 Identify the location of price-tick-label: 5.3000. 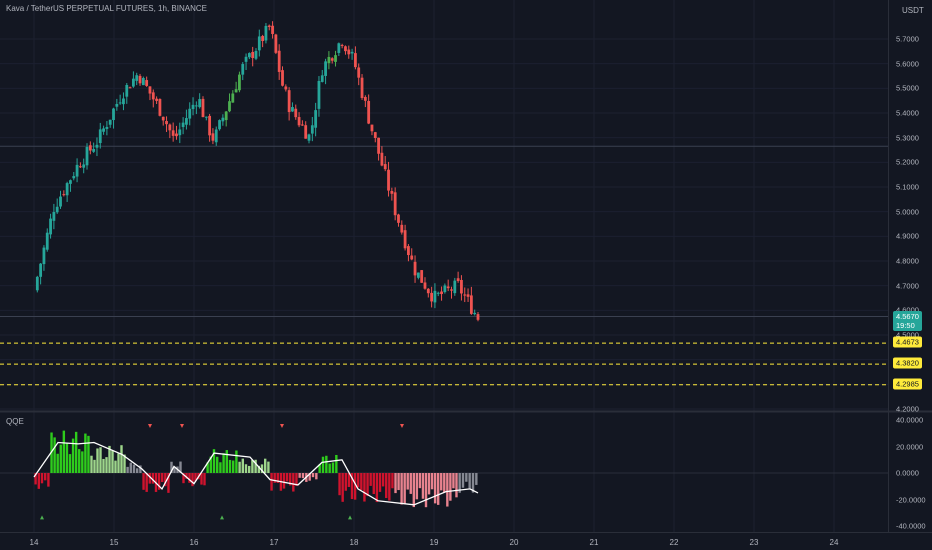
(907, 138).